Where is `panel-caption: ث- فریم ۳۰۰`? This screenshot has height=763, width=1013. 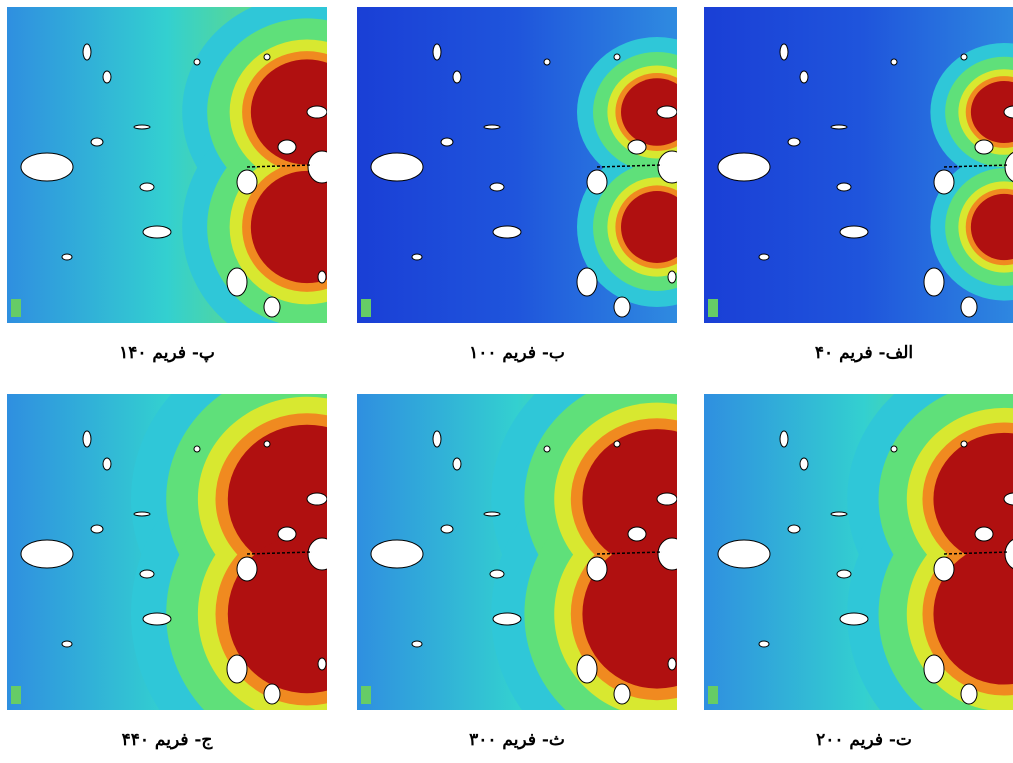 panel-caption: ث- فریم ۳۰۰ is located at coordinates (517, 740).